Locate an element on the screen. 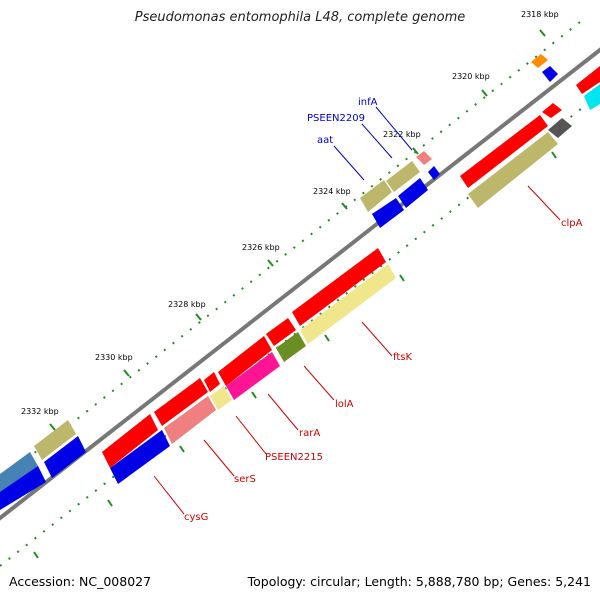  gene-arrow-cyan-right is located at coordinates (592, 97).